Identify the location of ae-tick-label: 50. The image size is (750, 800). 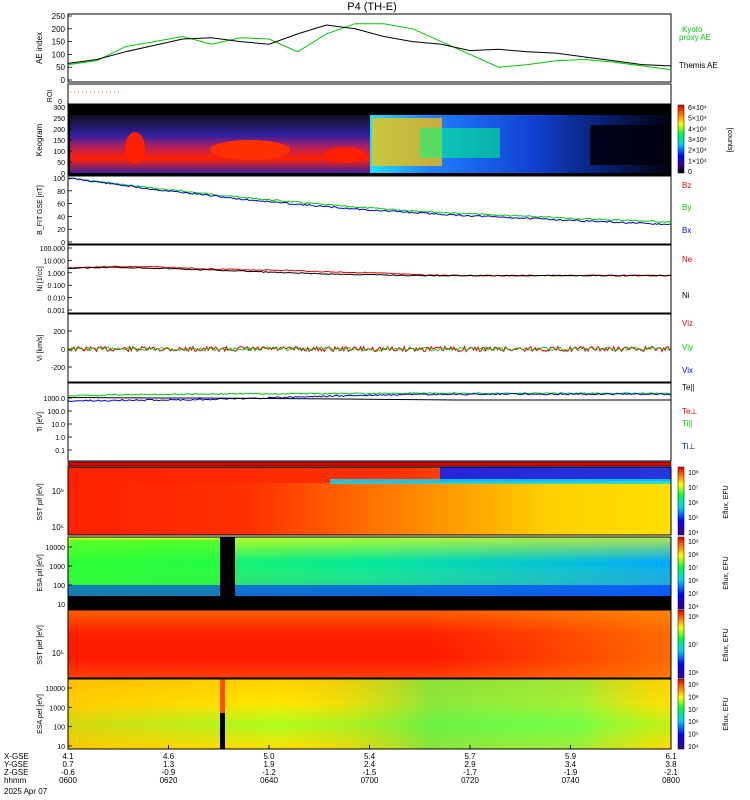
(60, 67).